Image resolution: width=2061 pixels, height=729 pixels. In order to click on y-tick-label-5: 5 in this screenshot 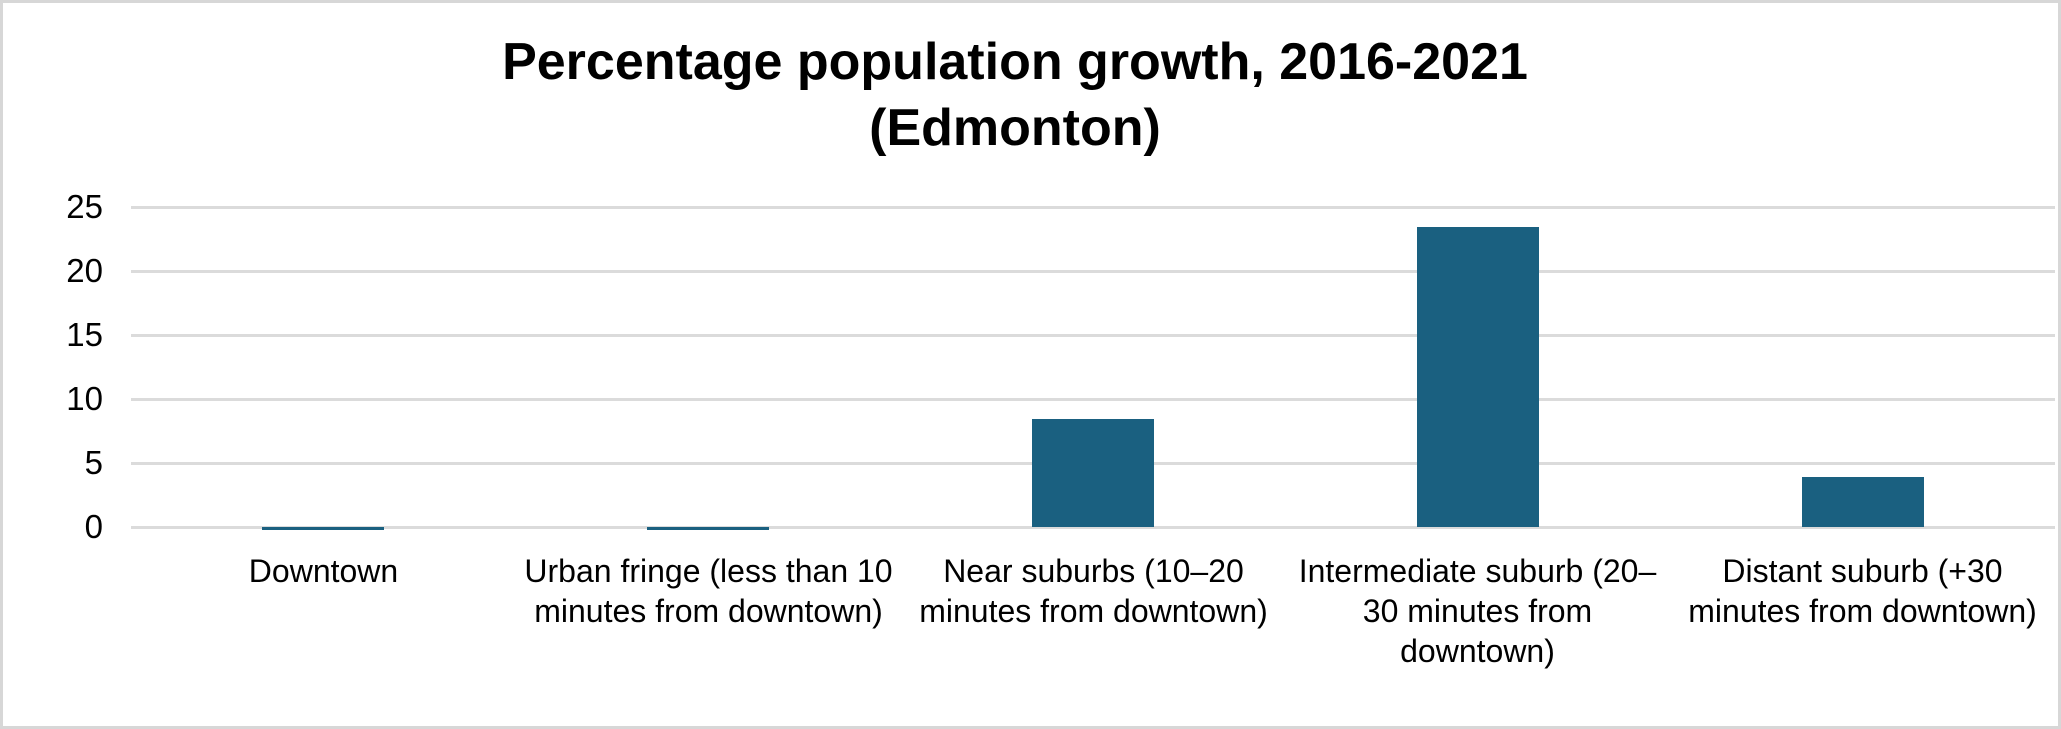, I will do `click(93, 462)`.